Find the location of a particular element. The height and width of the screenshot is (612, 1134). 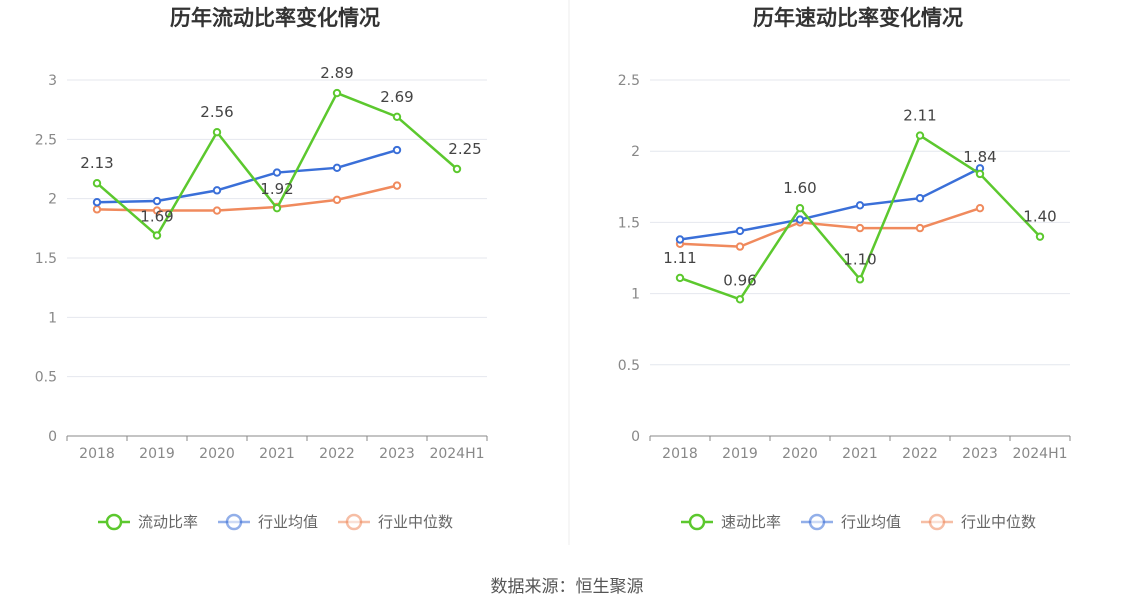

legend-label: 速动比率 is located at coordinates (751, 522).